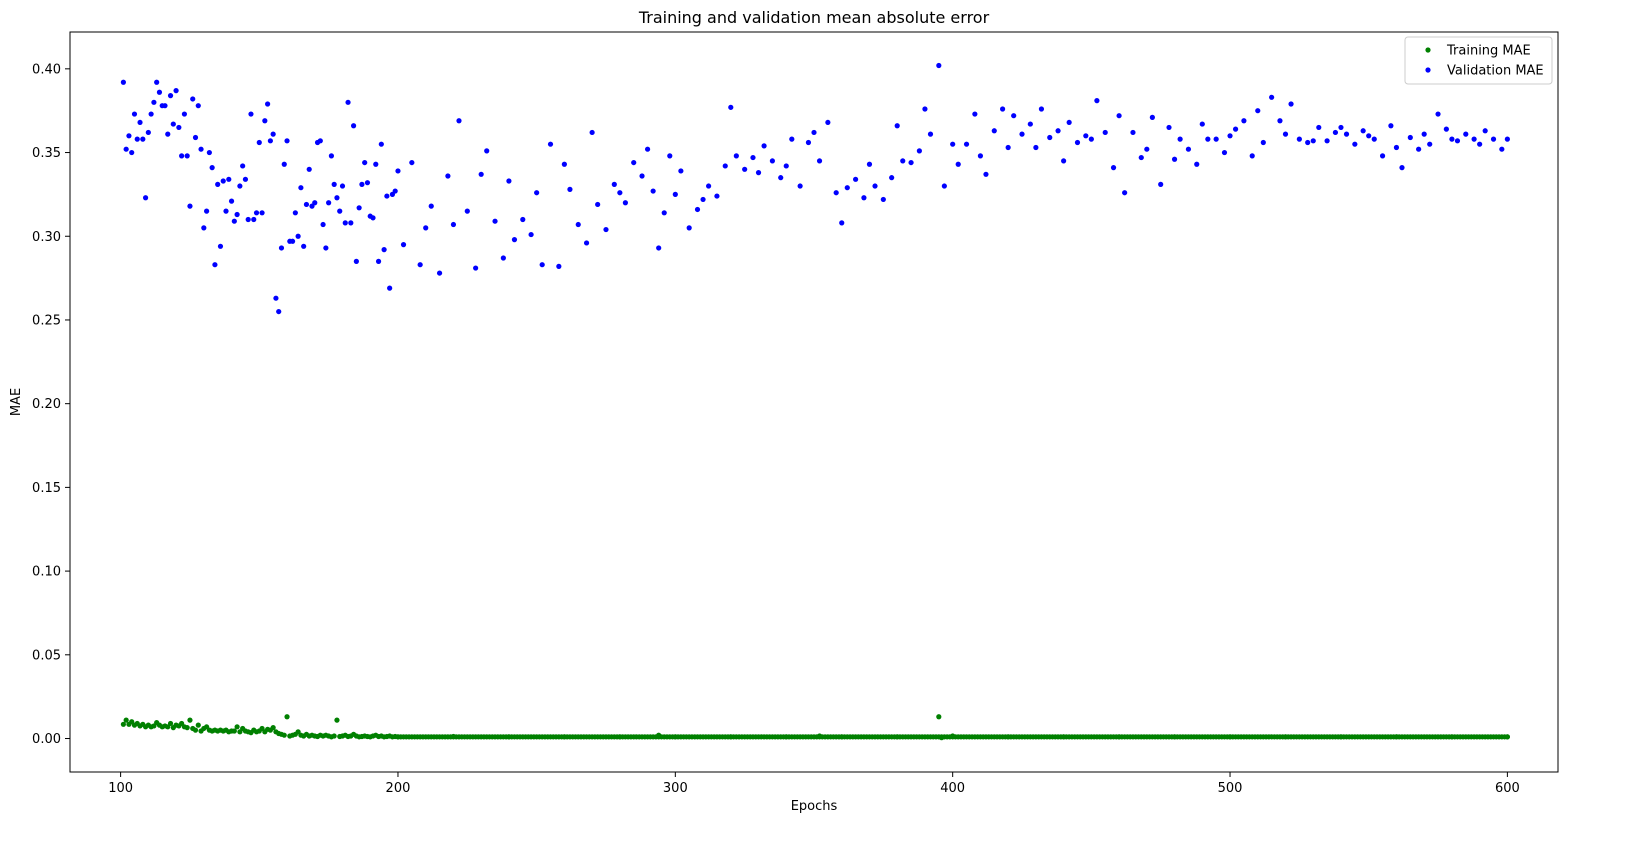 This screenshot has height=855, width=1630. I want to click on y-tick-label: 0.20, so click(46, 404).